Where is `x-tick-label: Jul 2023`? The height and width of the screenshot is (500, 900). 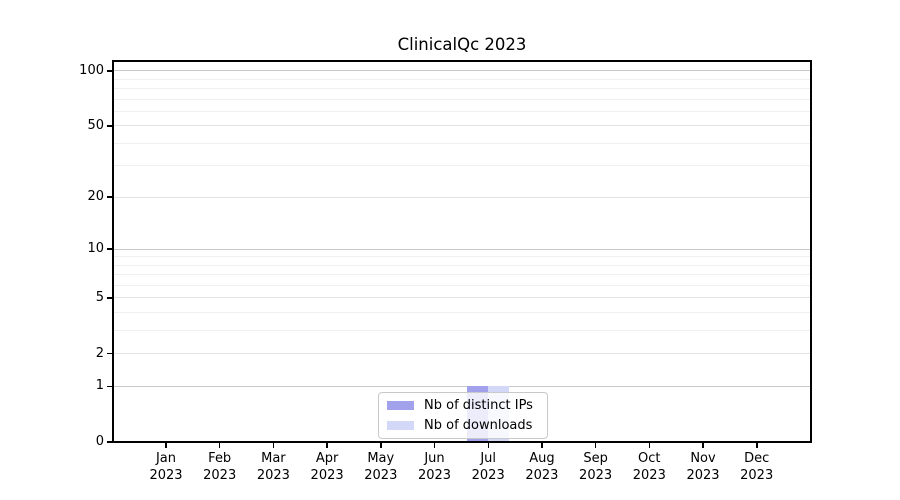 x-tick-label: Jul 2023 is located at coordinates (488, 467).